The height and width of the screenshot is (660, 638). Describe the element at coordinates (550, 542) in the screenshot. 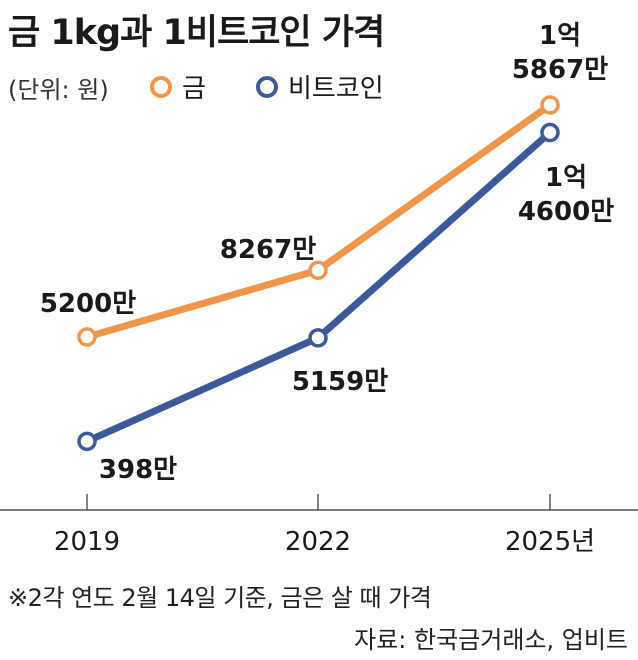

I see `x-tick-label: 2025년` at that location.